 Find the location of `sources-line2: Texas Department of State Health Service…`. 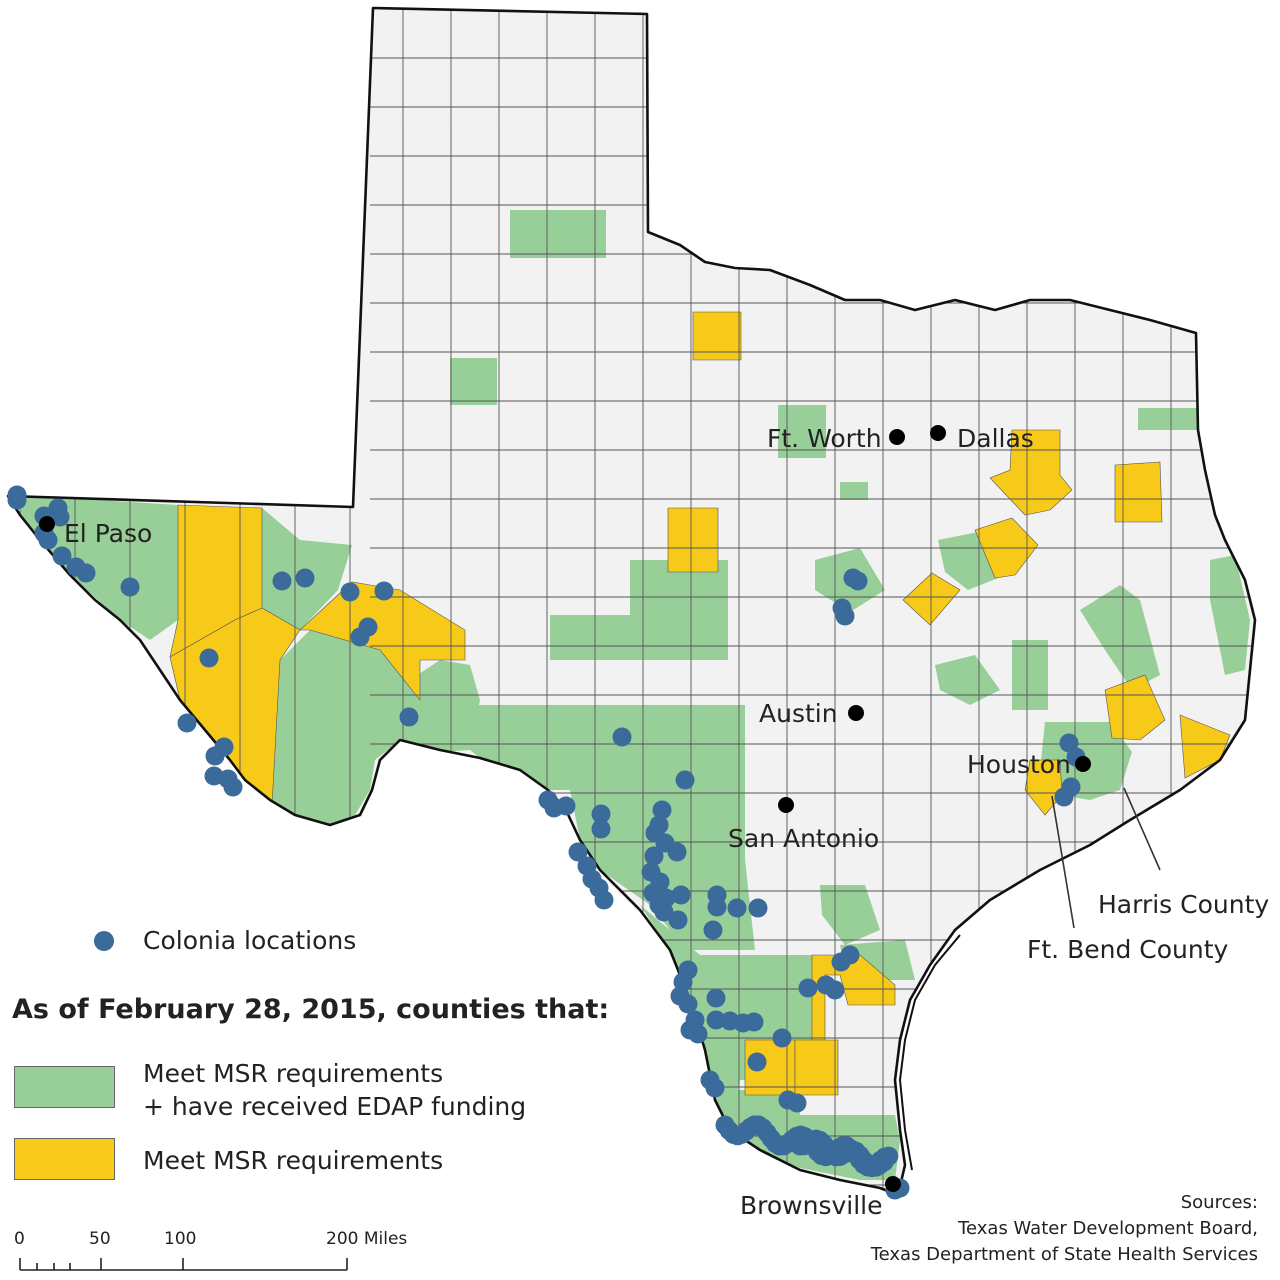

sources-line2: Texas Department of State Health Service… is located at coordinates (1064, 1255).